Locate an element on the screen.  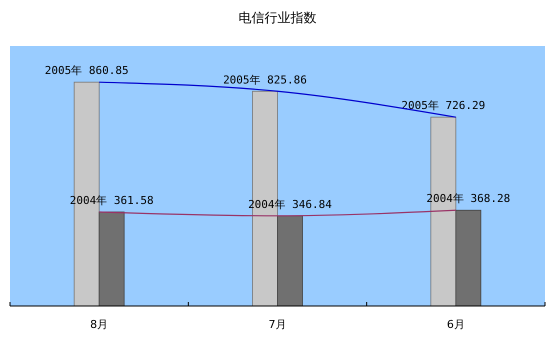
data-label: 2005年 860.85 is located at coordinates (86, 71).